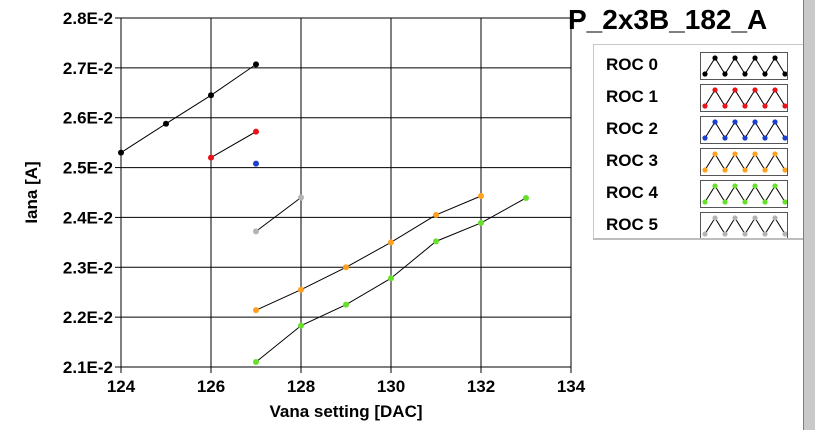 Image resolution: width=815 pixels, height=430 pixels. What do you see at coordinates (121, 386) in the screenshot?
I see `x-tick-label: 124` at bounding box center [121, 386].